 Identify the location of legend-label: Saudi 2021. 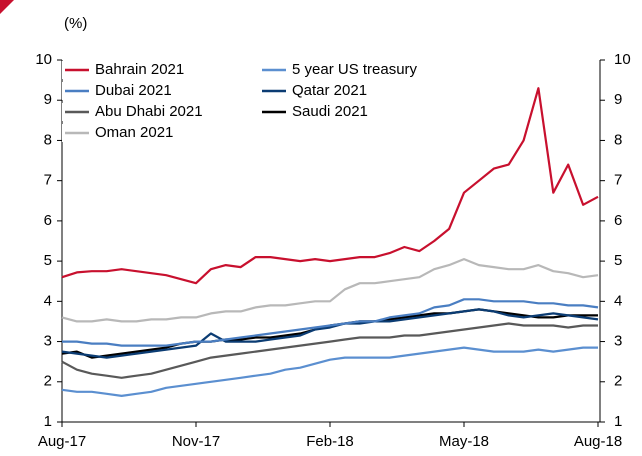
(330, 111).